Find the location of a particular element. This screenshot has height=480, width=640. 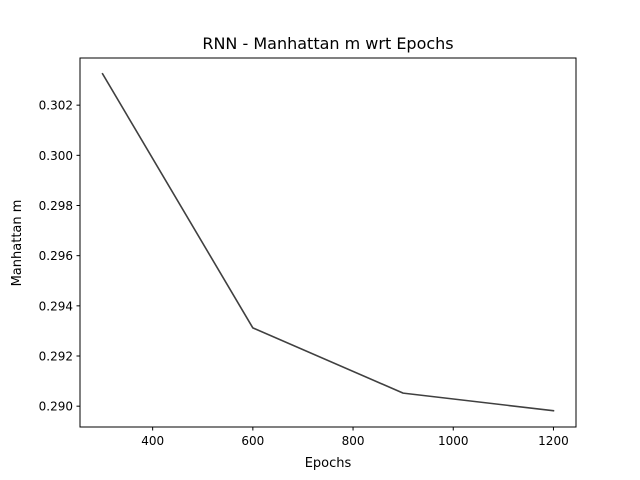

y-tick-label: 0.298 is located at coordinates (56, 206).